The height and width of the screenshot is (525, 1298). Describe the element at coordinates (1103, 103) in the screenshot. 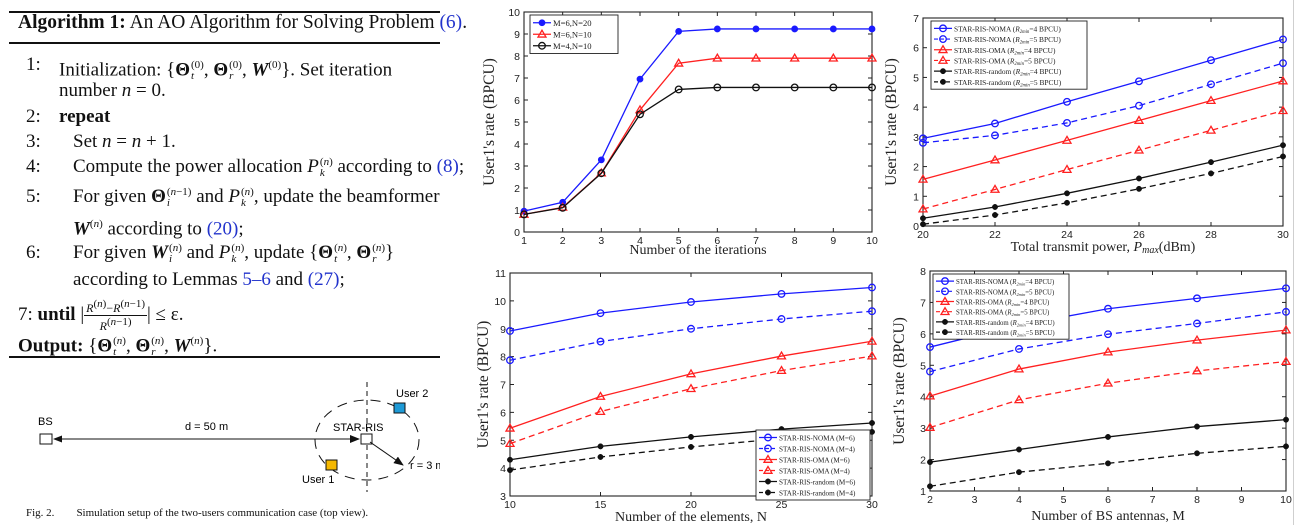

I see `series-star-ris-noma-r2min-5-bpcu` at that location.